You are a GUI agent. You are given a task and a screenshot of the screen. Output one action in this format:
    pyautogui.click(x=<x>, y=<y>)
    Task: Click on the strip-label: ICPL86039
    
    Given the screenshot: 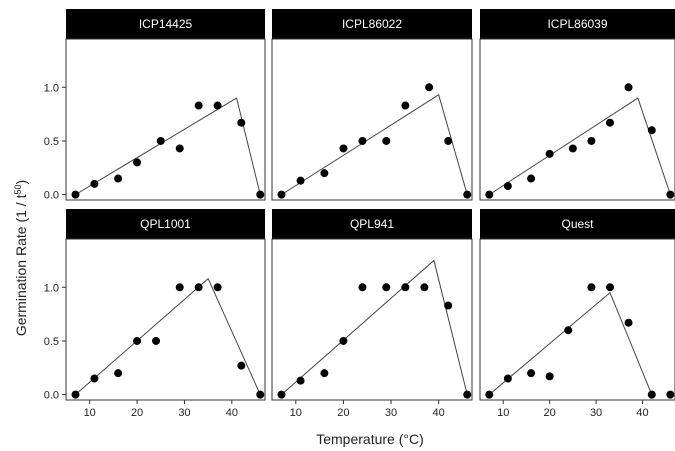 What is the action you would take?
    pyautogui.click(x=577, y=24)
    